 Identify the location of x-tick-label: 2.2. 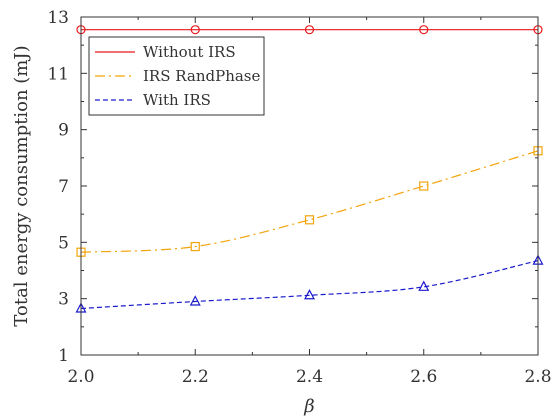
(195, 377).